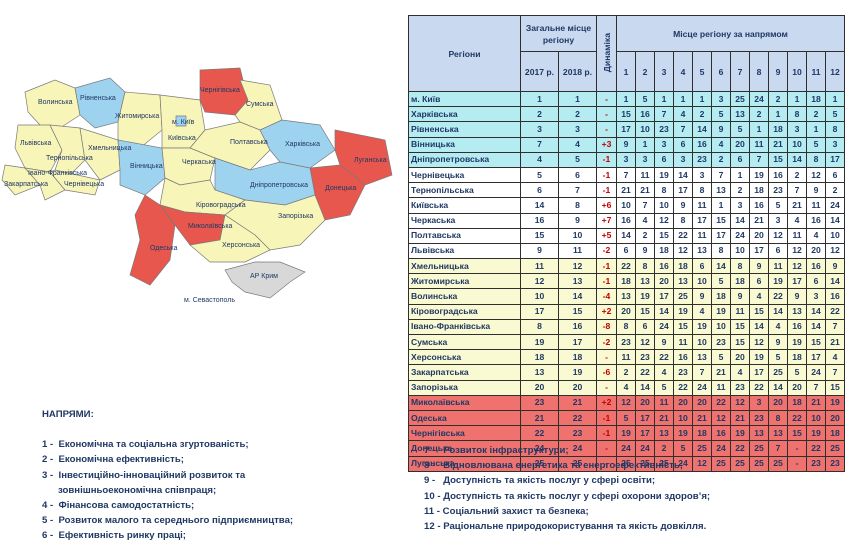  Describe the element at coordinates (797, 281) in the screenshot. I see `direction-10-cell: 17` at that location.